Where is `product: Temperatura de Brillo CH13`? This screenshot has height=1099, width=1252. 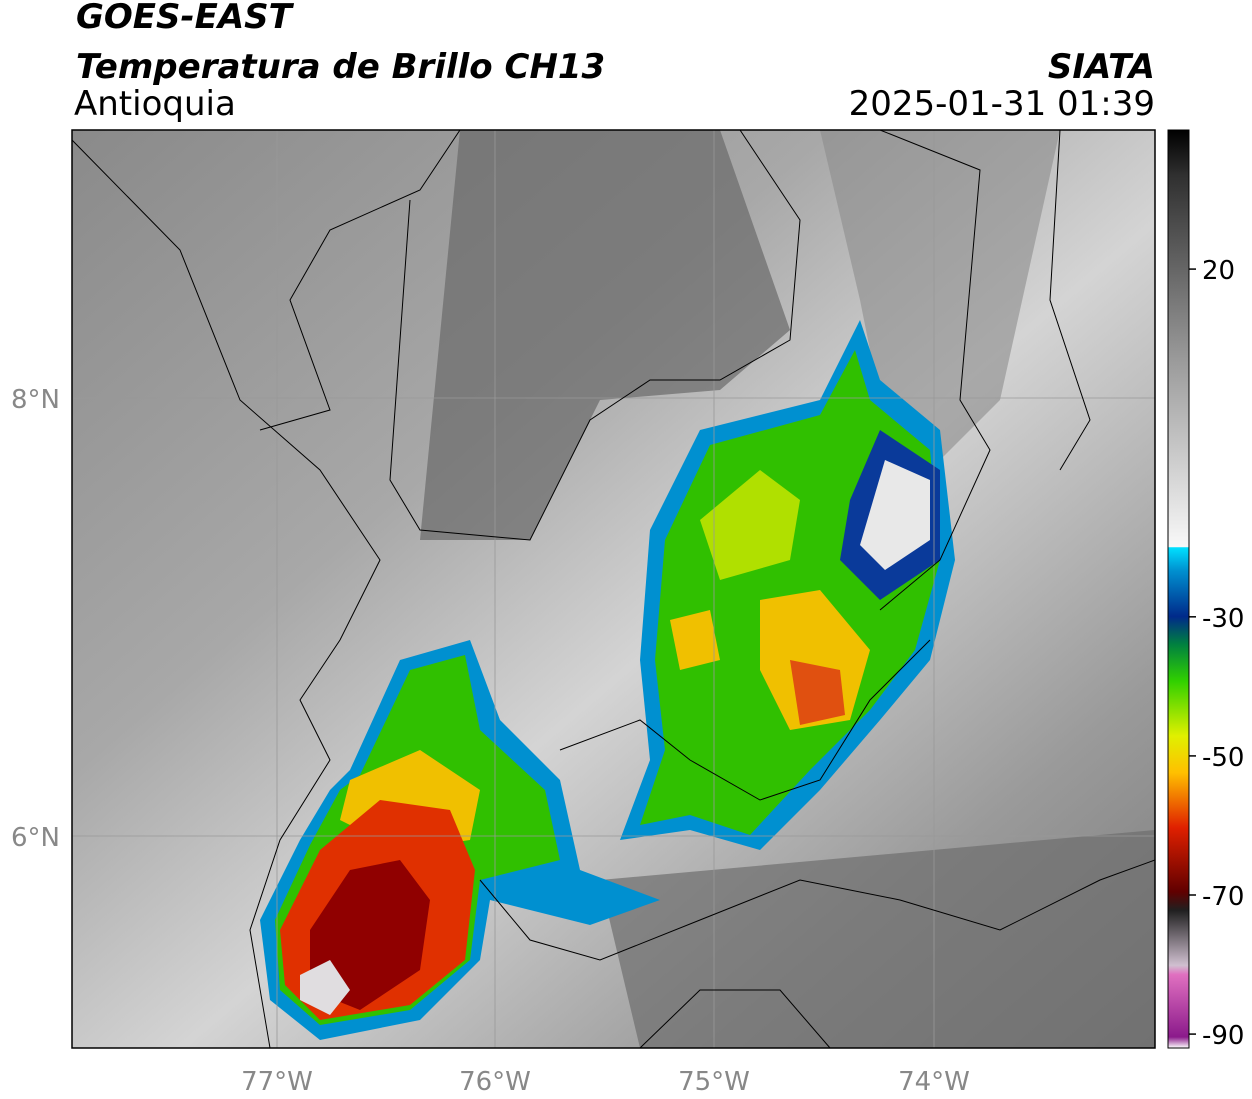
product: Temperatura de Brillo CH13 is located at coordinates (340, 67).